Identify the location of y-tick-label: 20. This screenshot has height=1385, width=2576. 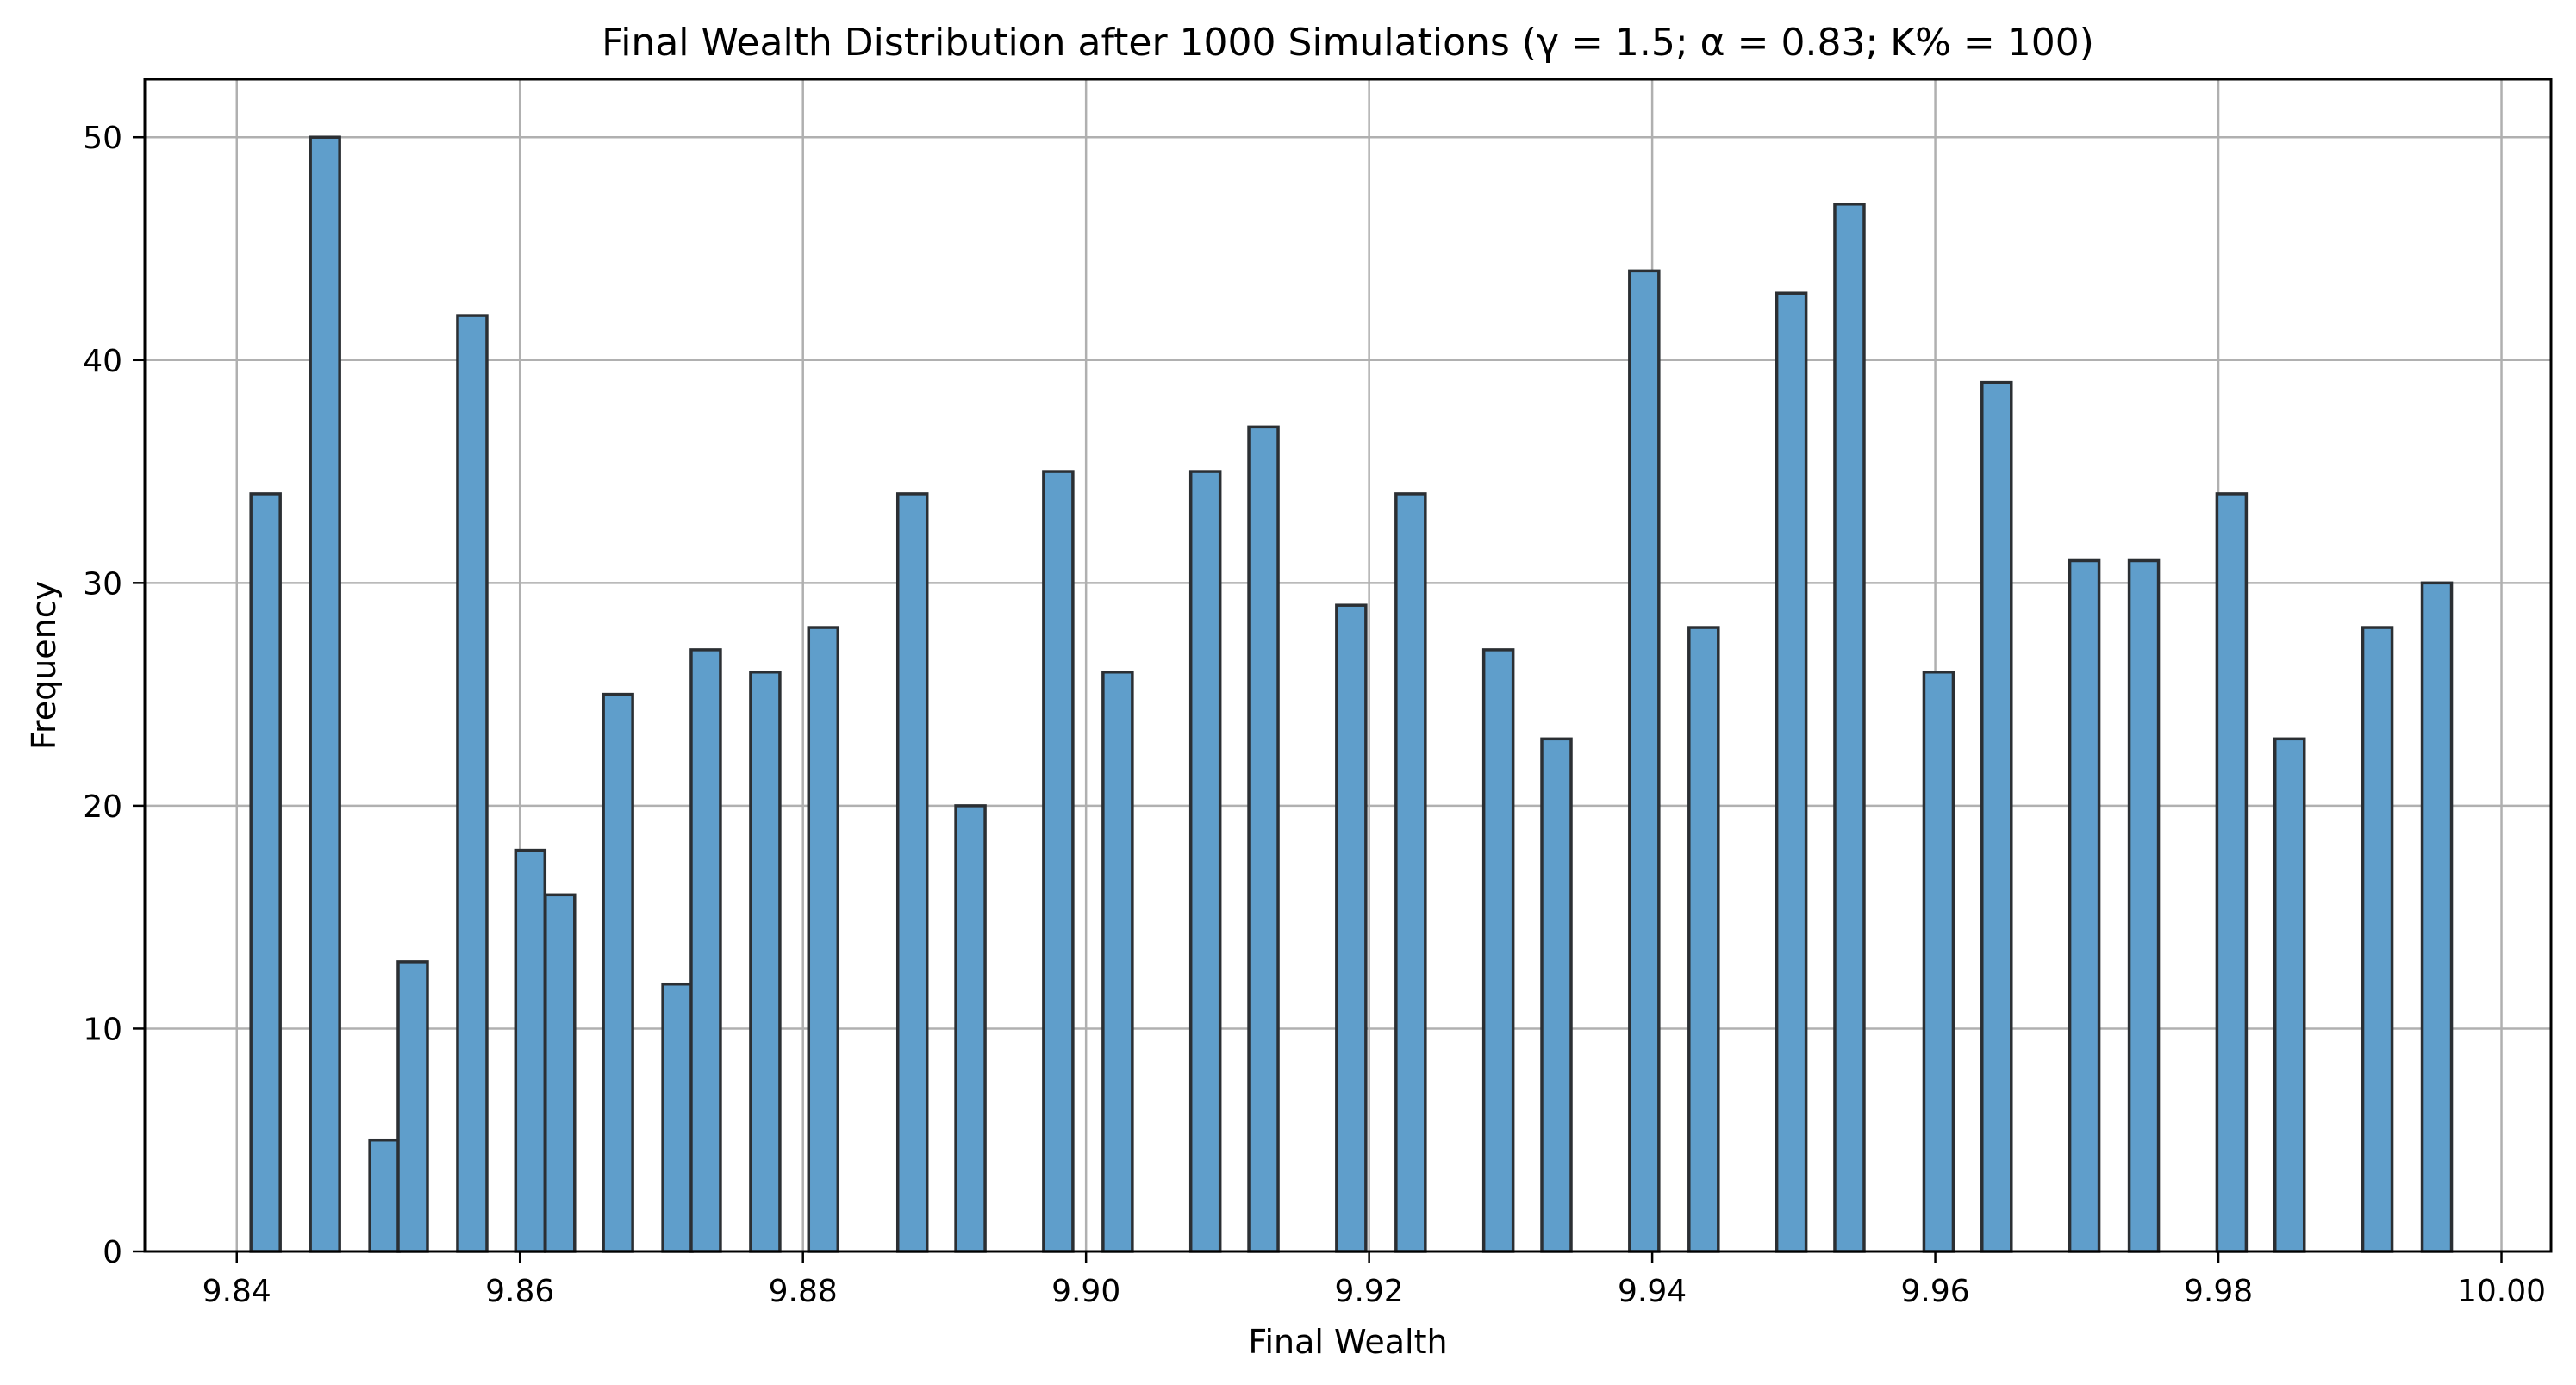
(102, 807).